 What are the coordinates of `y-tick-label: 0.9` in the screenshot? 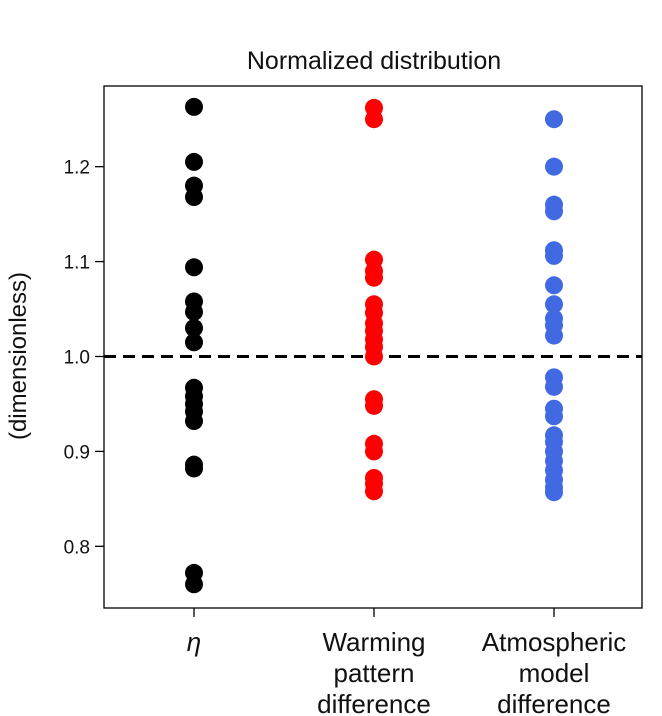 It's located at (77, 452).